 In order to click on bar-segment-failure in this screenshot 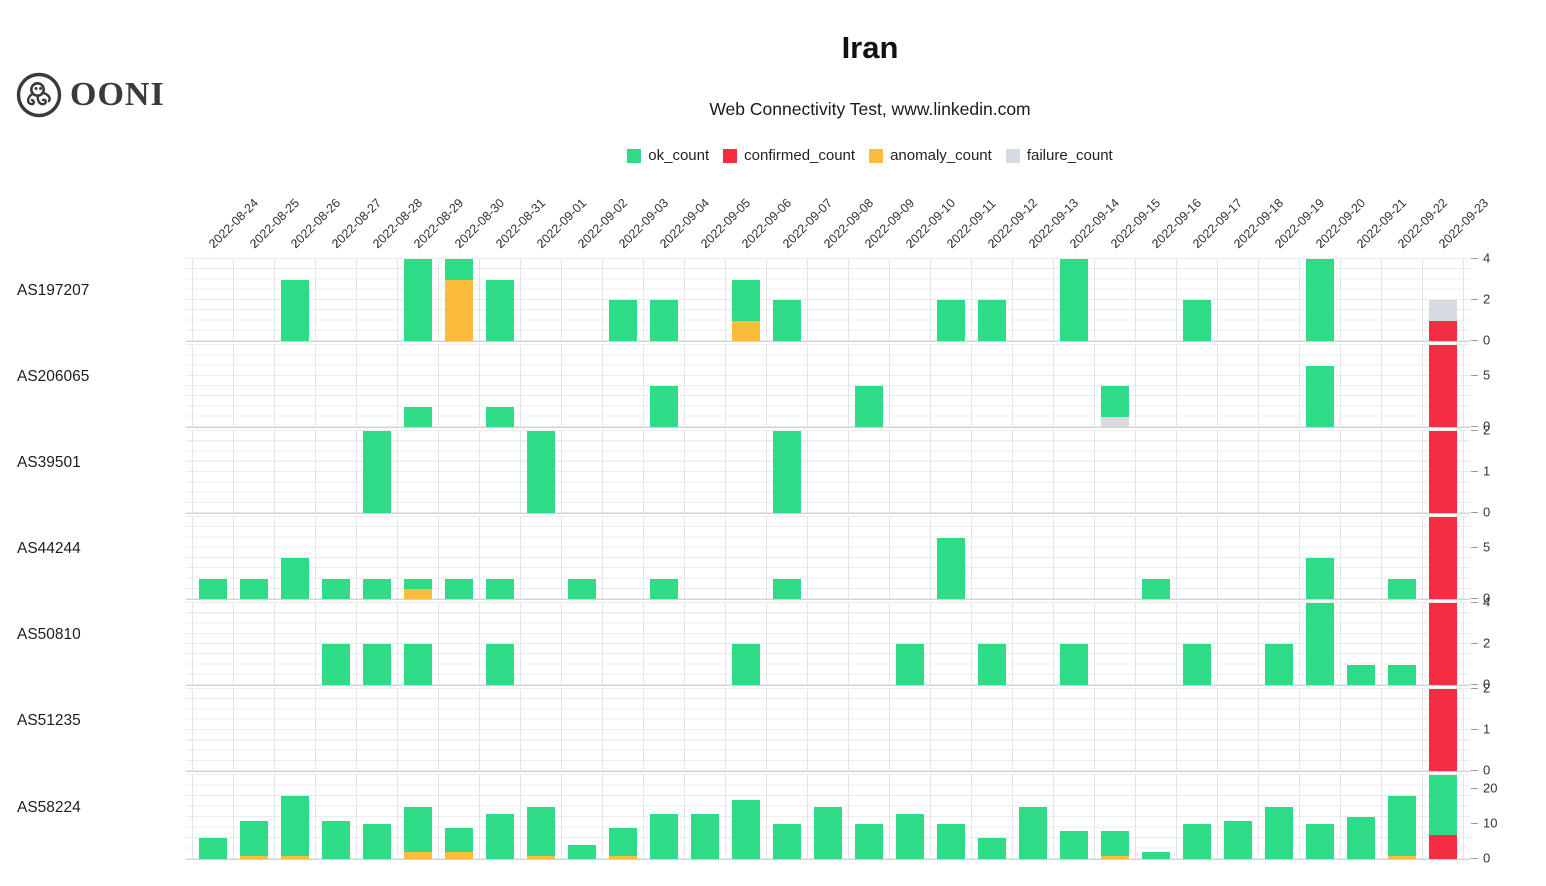, I will do `click(1443, 310)`.